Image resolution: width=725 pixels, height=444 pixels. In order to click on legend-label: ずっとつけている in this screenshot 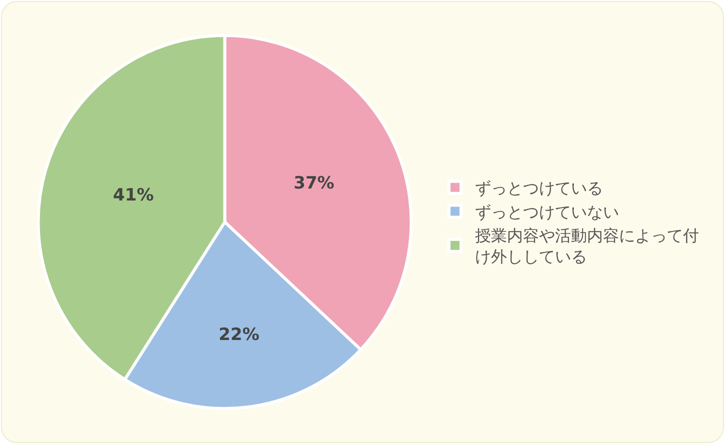, I will do `click(539, 188)`.